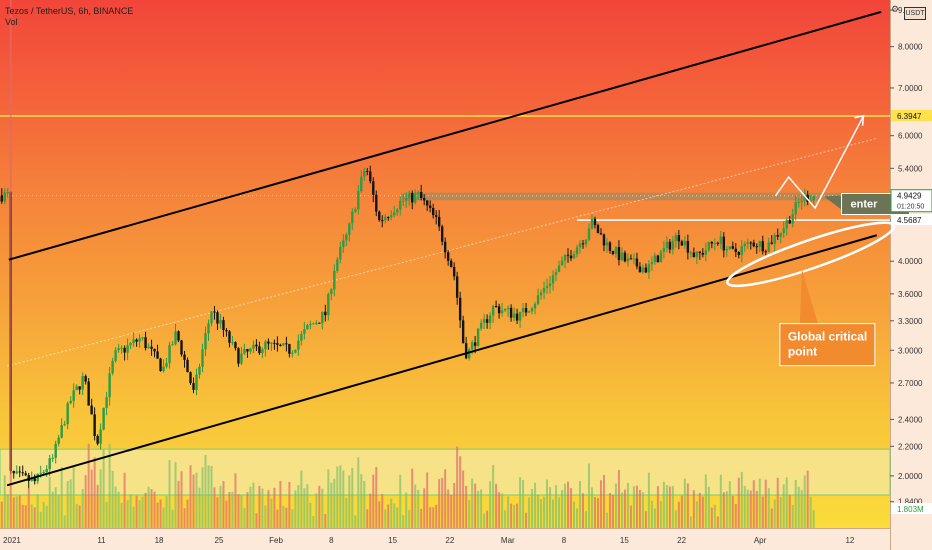 This screenshot has width=932, height=550. What do you see at coordinates (915, 13) in the screenshot?
I see `currency-button: USDT` at bounding box center [915, 13].